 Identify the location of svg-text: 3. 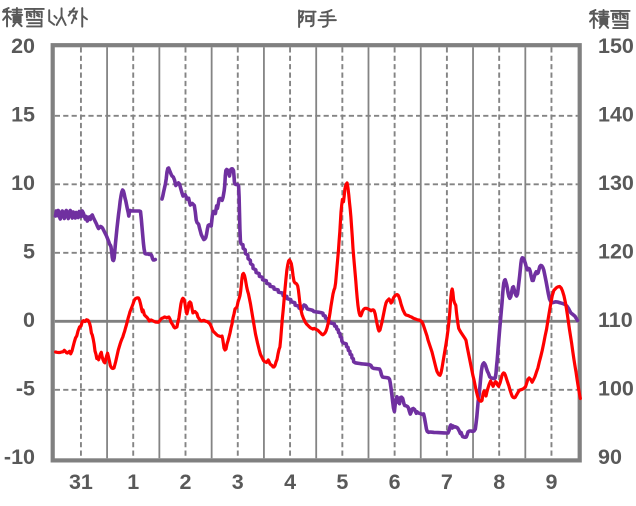
(238, 482).